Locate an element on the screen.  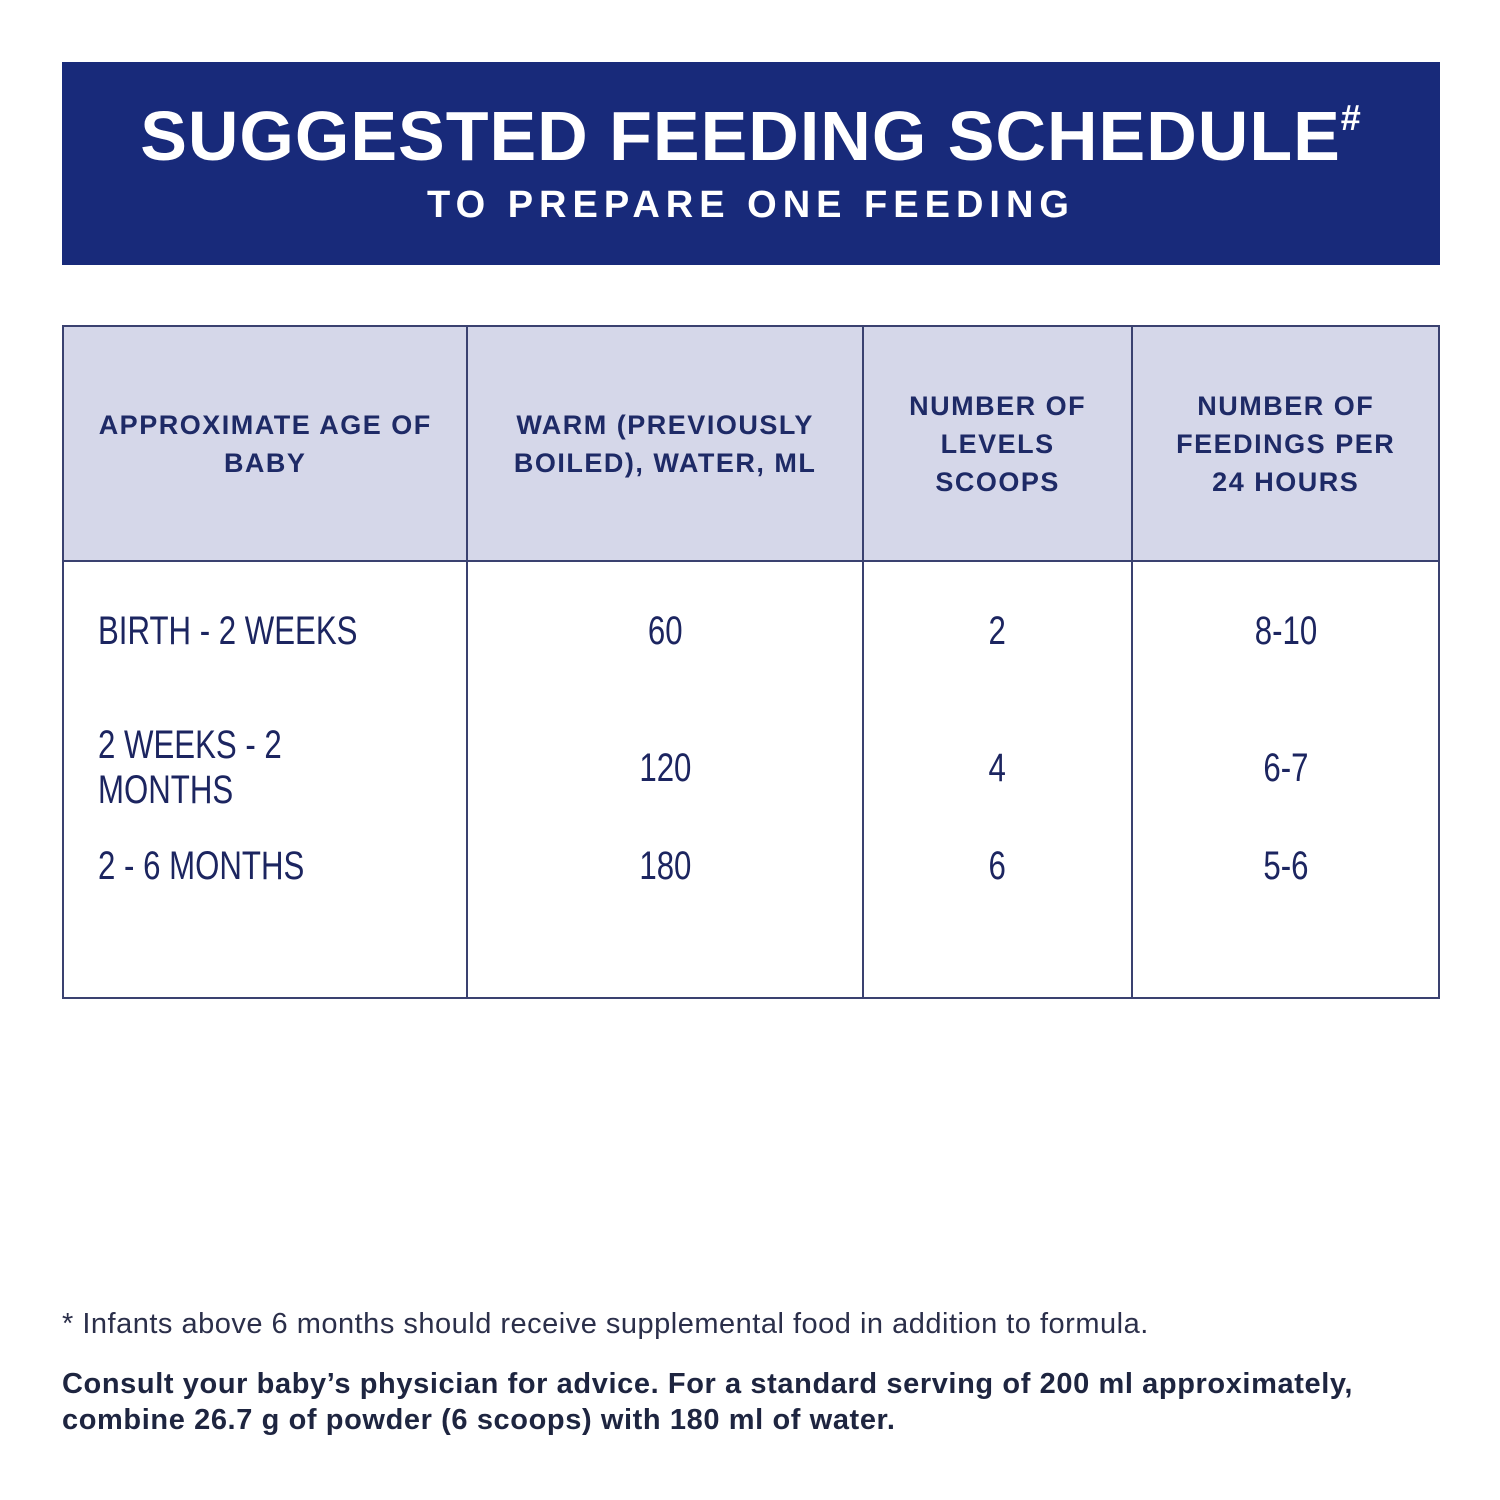
table-cell: BIRTH - 2 WEEKS is located at coordinates (265, 630).